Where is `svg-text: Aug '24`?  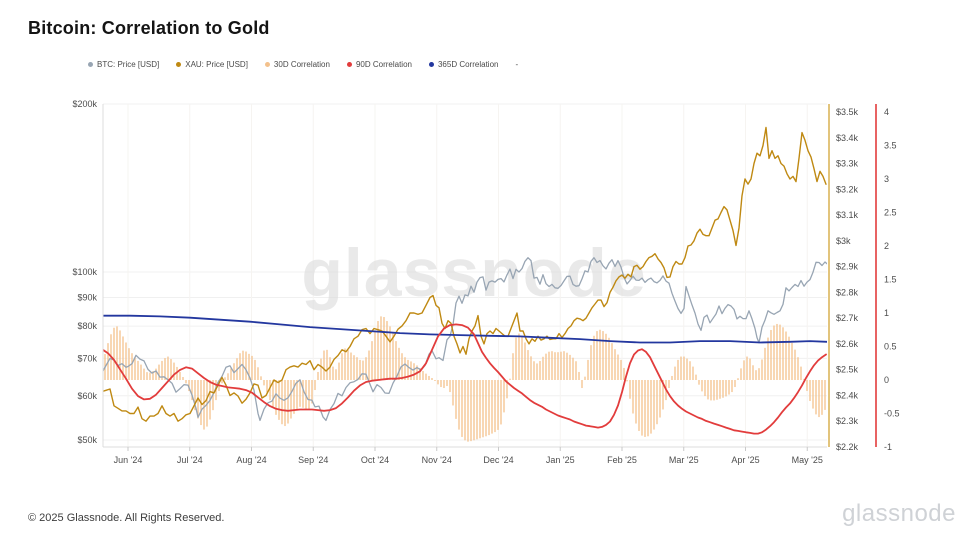 svg-text: Aug '24 is located at coordinates (251, 460).